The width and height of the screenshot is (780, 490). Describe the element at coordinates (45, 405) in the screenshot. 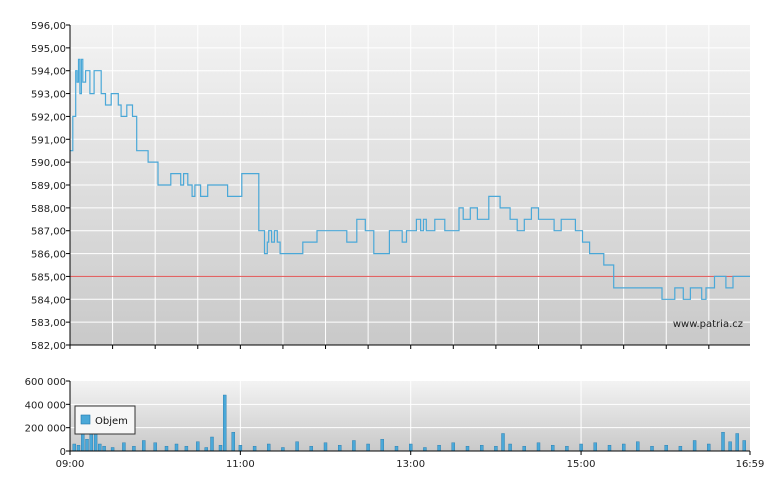

I see `volume-y-tick-label: 400 000` at that location.